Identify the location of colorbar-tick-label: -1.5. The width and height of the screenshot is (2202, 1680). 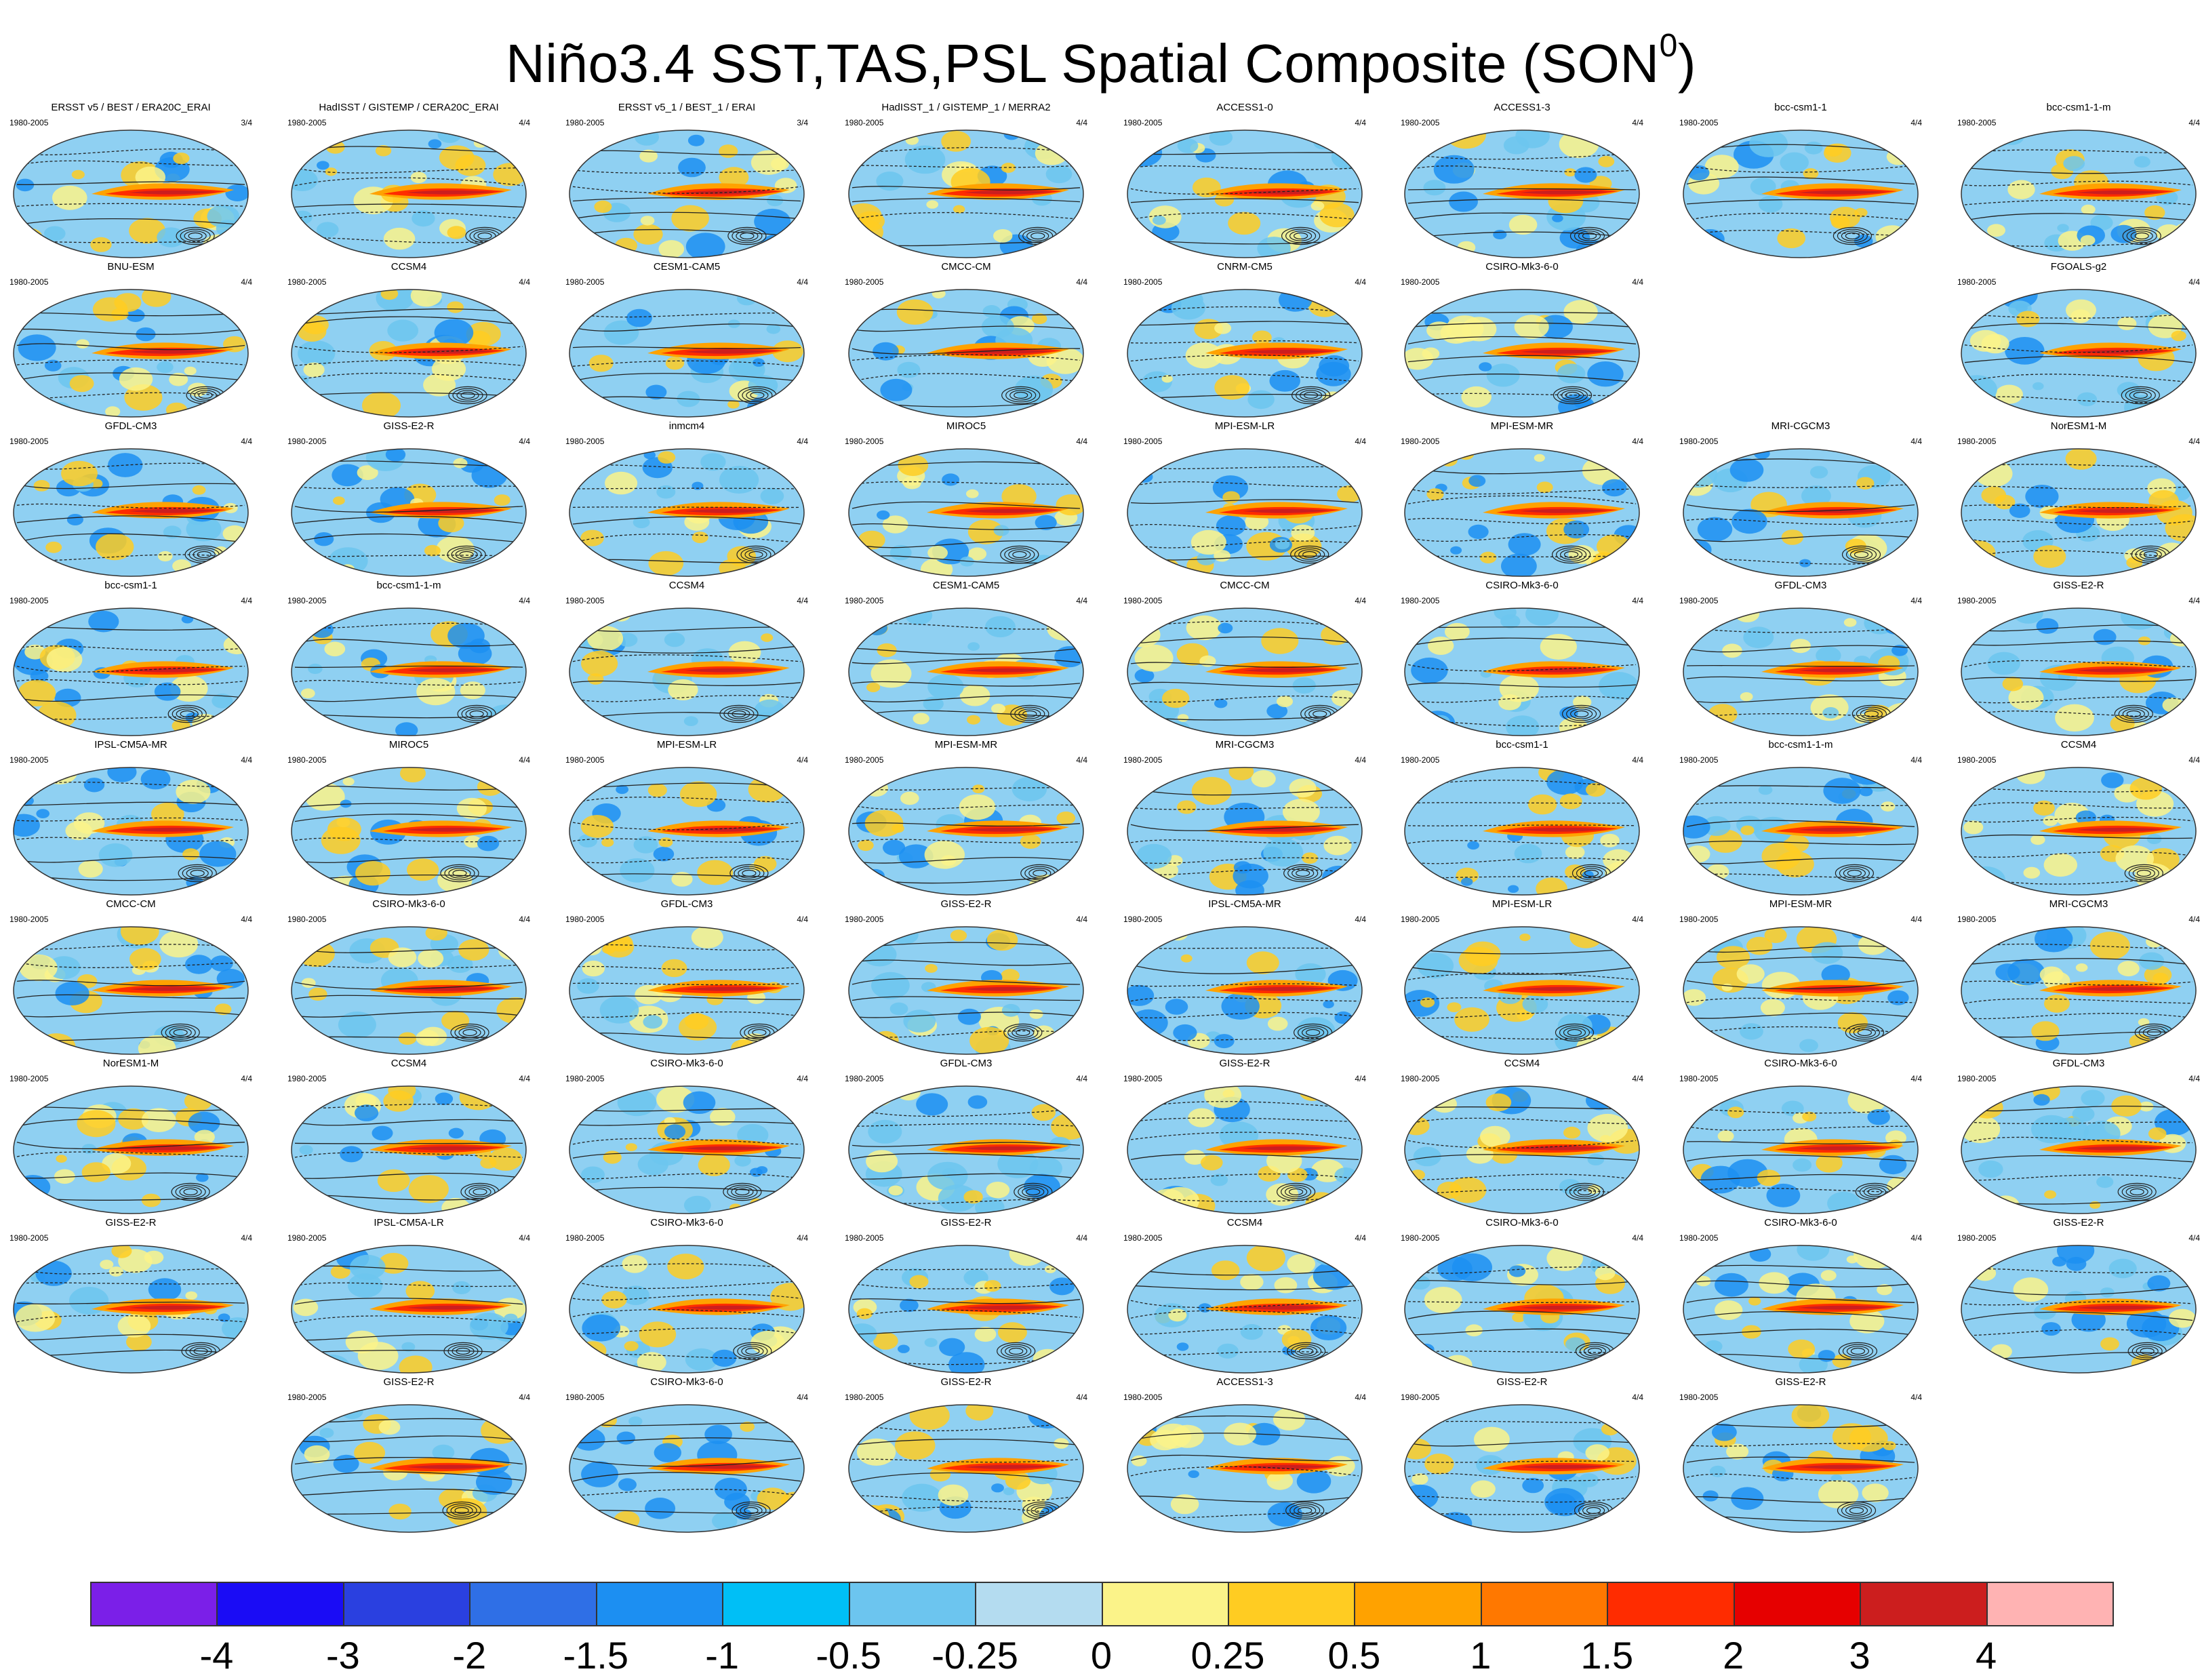
(596, 1655).